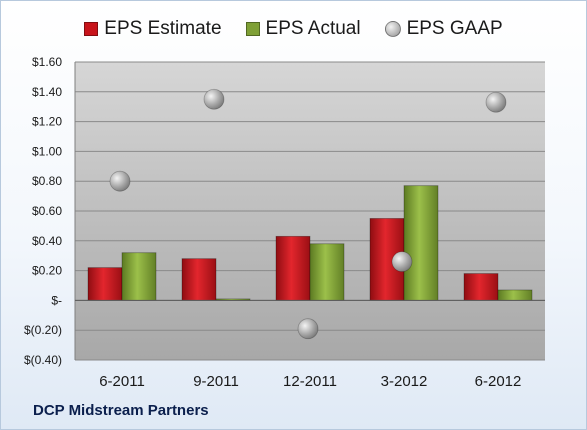 The height and width of the screenshot is (430, 587). I want to click on legend-item-eps-actual: EPS Actual, so click(303, 29).